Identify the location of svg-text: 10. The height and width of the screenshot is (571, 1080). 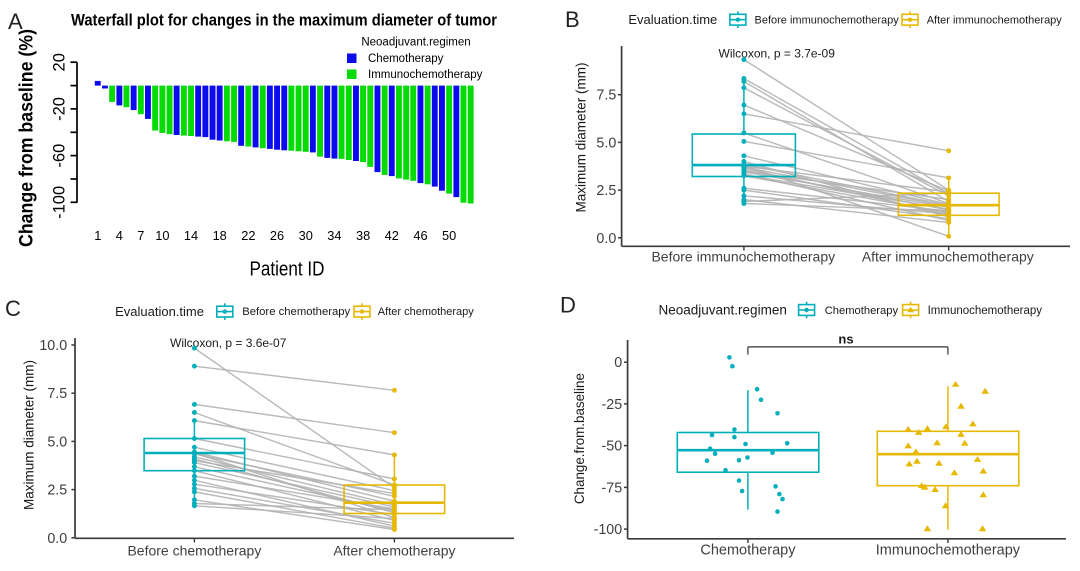
(162, 235).